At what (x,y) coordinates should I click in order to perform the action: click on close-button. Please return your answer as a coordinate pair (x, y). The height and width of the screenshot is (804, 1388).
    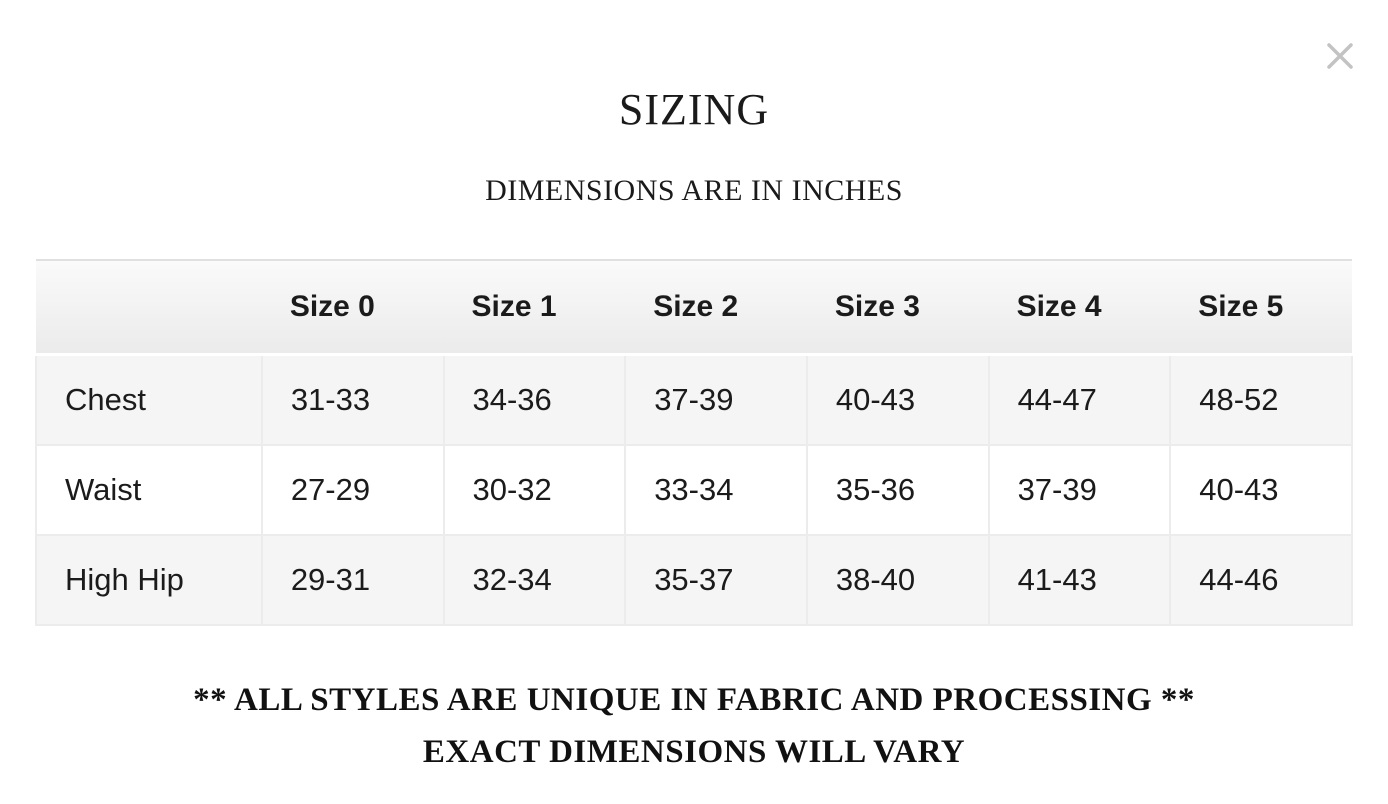
    Looking at the image, I should click on (1340, 56).